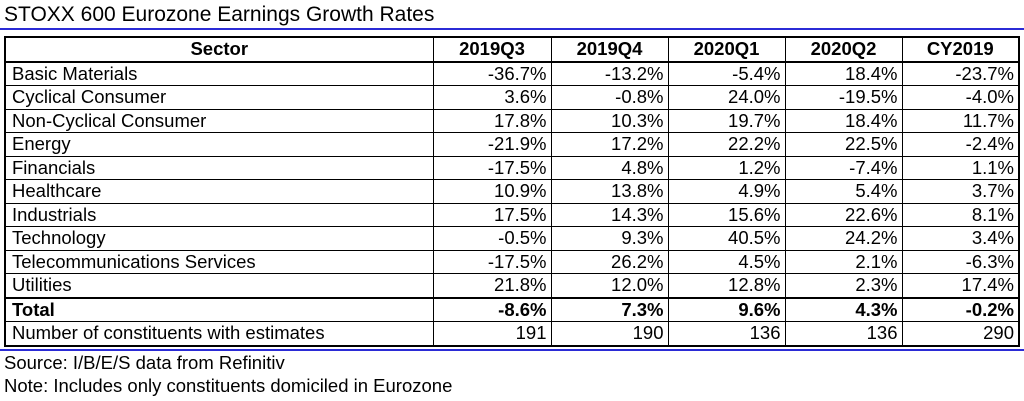  What do you see at coordinates (843, 309) in the screenshot?
I see `value-cell: 4.3%` at bounding box center [843, 309].